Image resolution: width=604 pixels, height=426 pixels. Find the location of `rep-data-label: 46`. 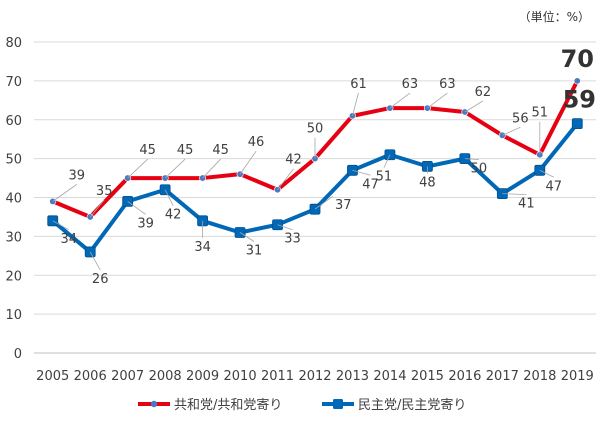

rep-data-label: 46 is located at coordinates (256, 142).